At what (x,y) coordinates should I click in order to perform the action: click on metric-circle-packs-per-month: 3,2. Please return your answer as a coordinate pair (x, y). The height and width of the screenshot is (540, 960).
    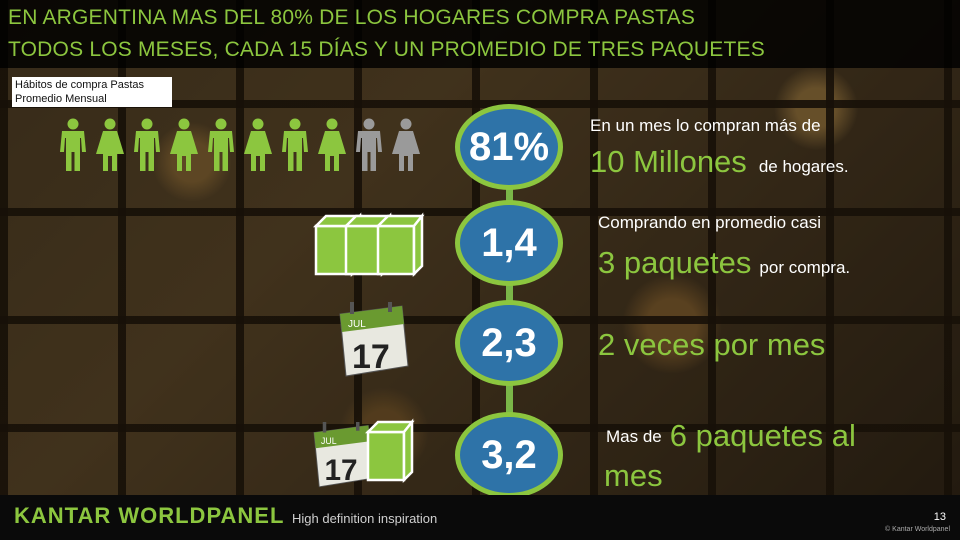
    Looking at the image, I should click on (509, 455).